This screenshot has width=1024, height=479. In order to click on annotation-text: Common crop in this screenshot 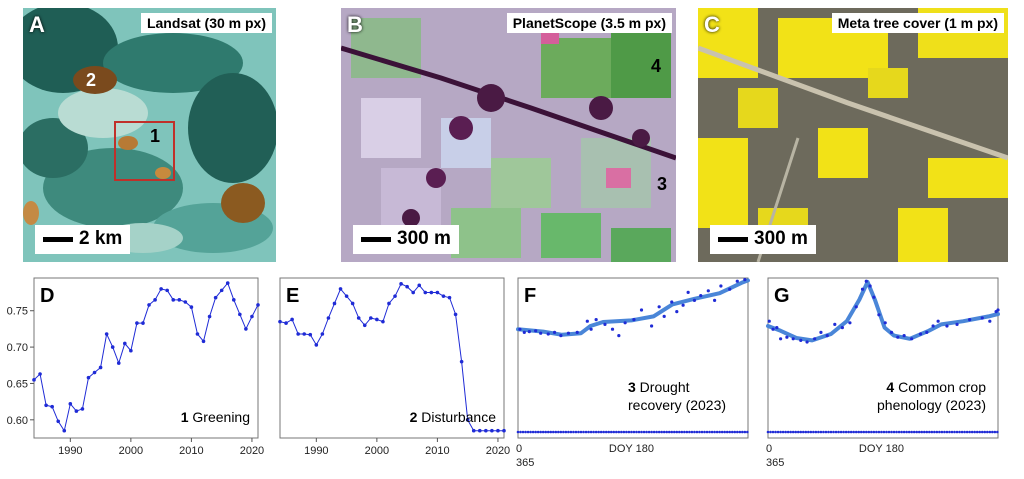, I will do `click(940, 387)`.